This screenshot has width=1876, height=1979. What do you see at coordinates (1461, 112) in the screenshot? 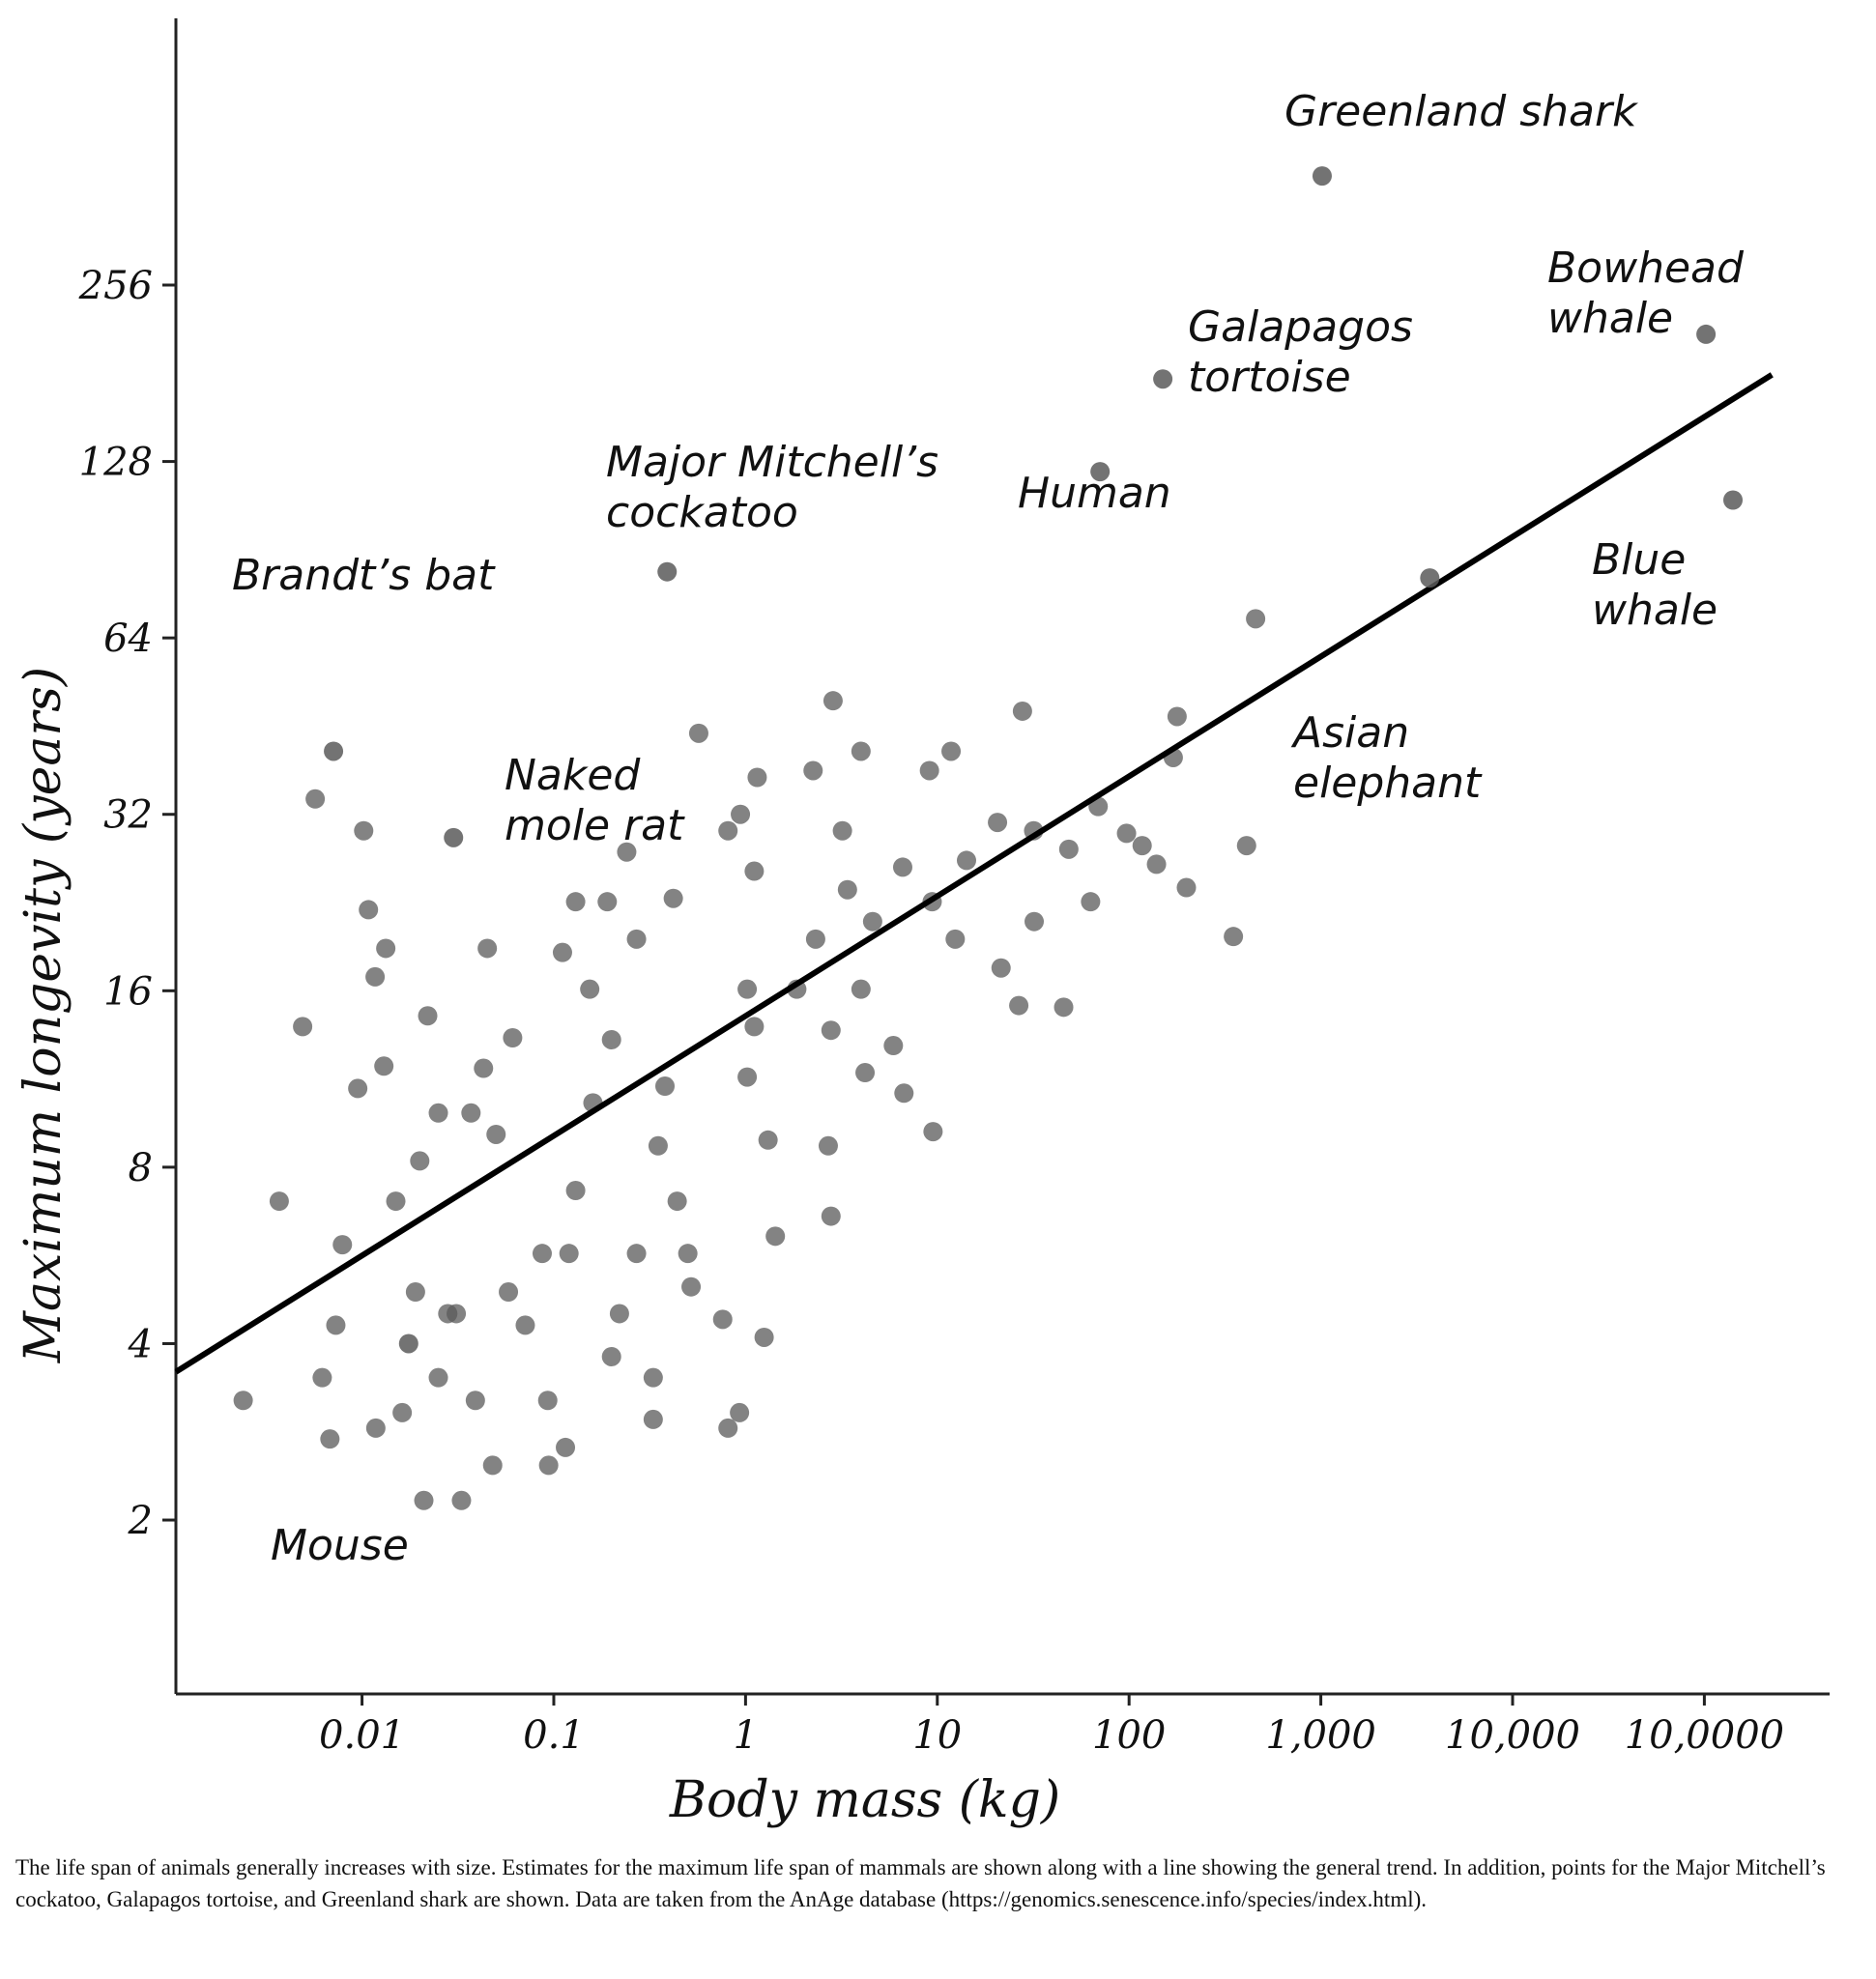
I see `annotation-label: Greenland shark` at bounding box center [1461, 112].